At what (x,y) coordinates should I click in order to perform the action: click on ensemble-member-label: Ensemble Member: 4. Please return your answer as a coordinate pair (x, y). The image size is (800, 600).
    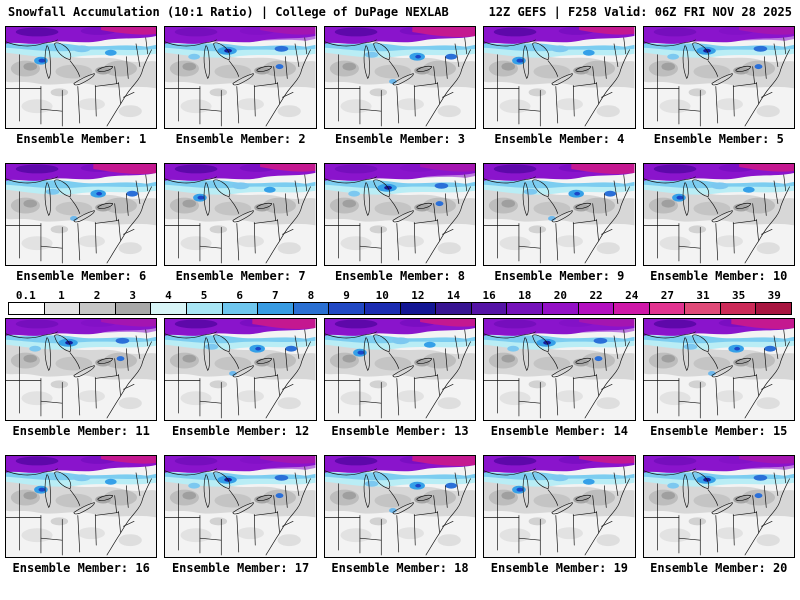
    Looking at the image, I should click on (559, 139).